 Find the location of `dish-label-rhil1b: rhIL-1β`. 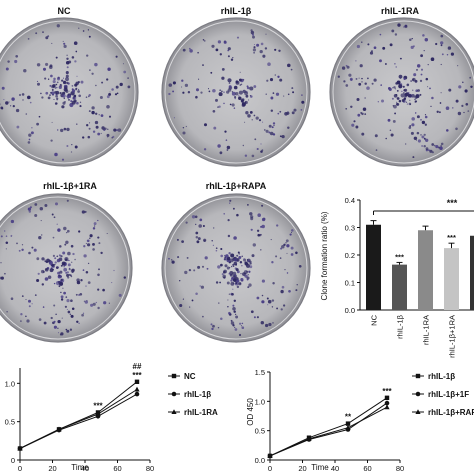

dish-label-rhil1b: rhIL-1β is located at coordinates (236, 11).